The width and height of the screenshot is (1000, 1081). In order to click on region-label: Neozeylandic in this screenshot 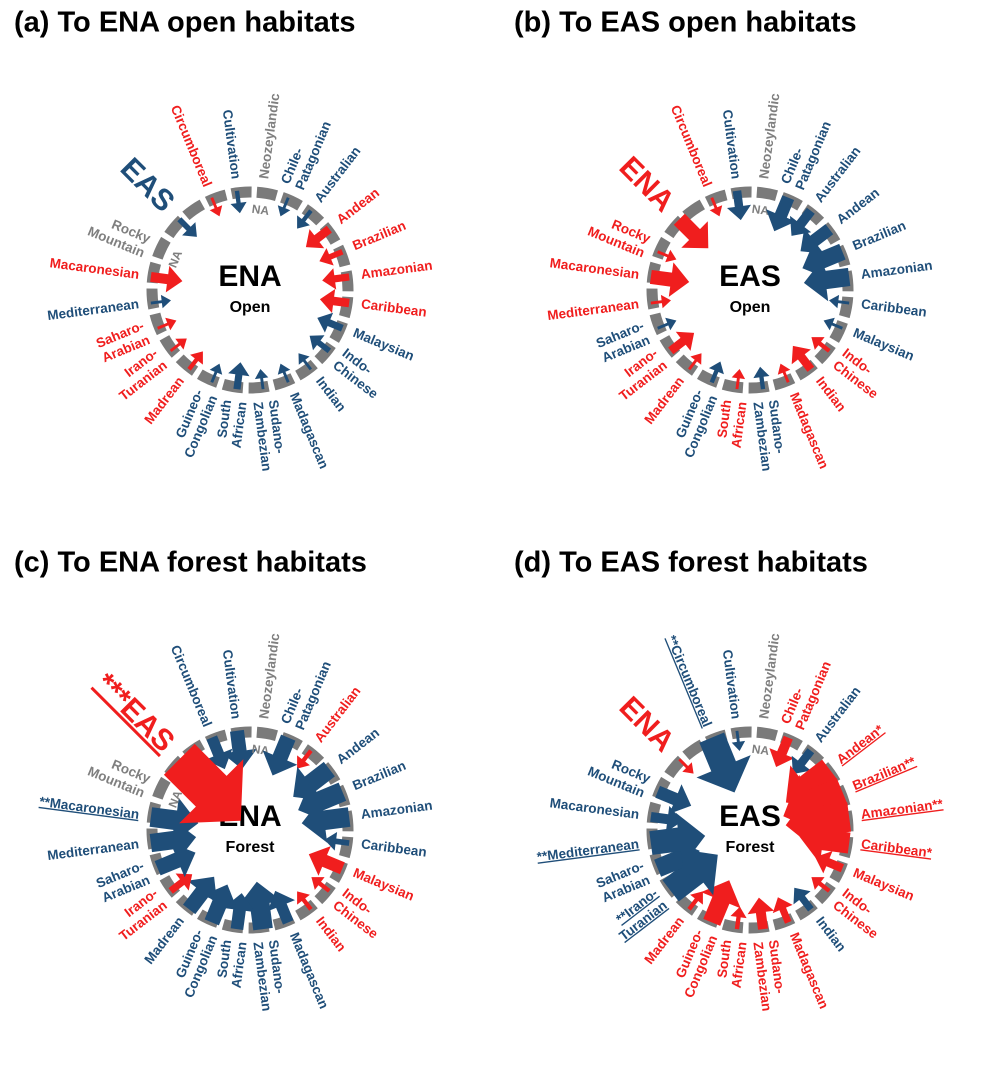, I will do `click(269, 676)`.